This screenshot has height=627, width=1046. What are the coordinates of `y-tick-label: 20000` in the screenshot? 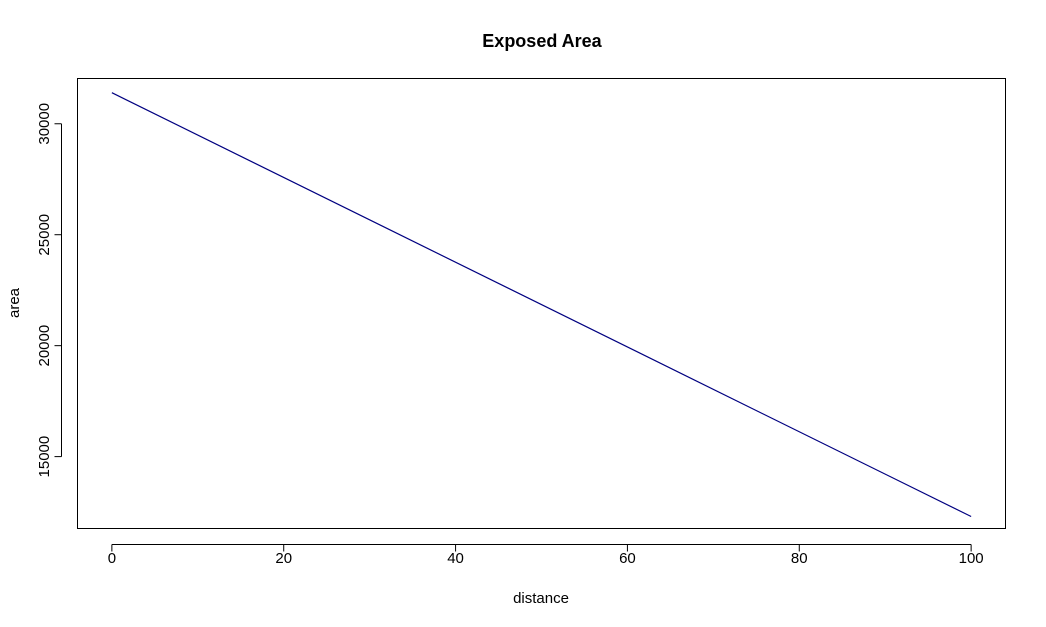 It's located at (44, 346).